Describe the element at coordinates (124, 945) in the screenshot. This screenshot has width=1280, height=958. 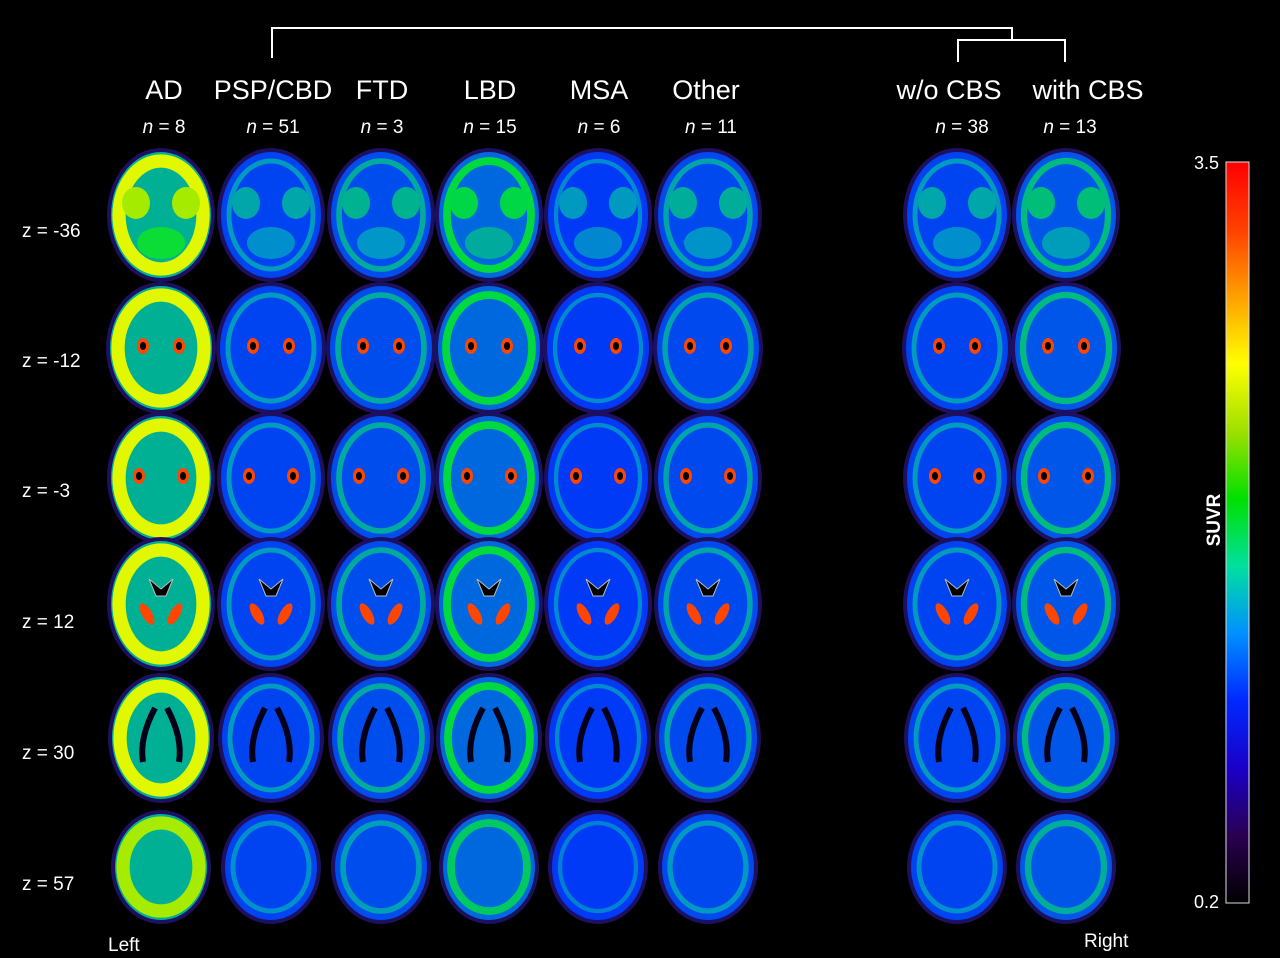
I see `orientation-left-label: Left` at that location.